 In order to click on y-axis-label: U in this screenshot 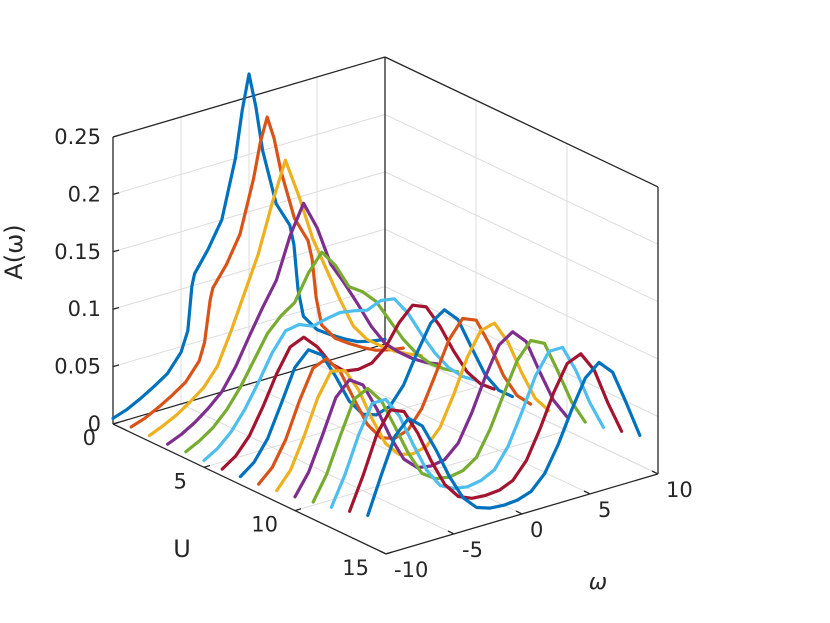, I will do `click(182, 549)`.